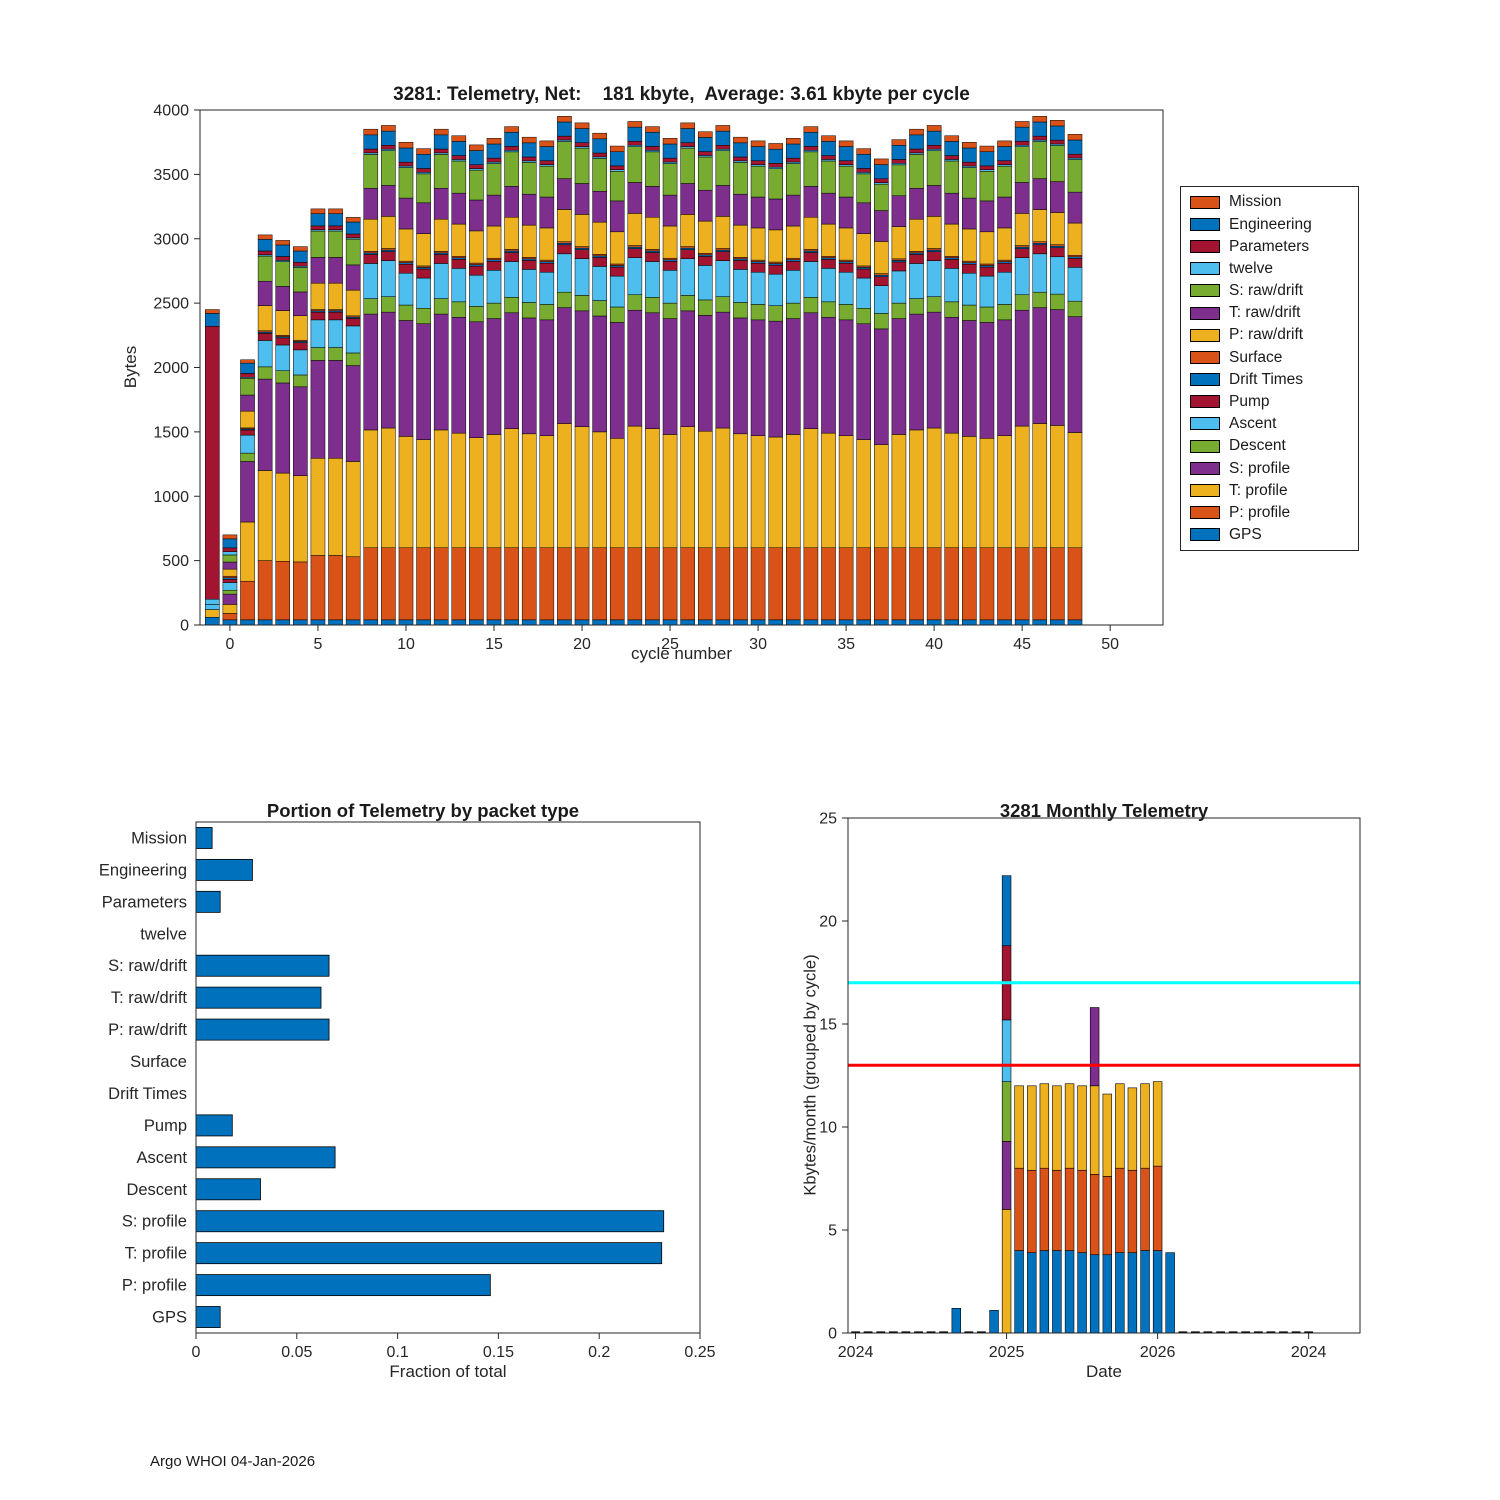 The width and height of the screenshot is (1500, 1500). I want to click on category-label: Parameters, so click(144, 902).